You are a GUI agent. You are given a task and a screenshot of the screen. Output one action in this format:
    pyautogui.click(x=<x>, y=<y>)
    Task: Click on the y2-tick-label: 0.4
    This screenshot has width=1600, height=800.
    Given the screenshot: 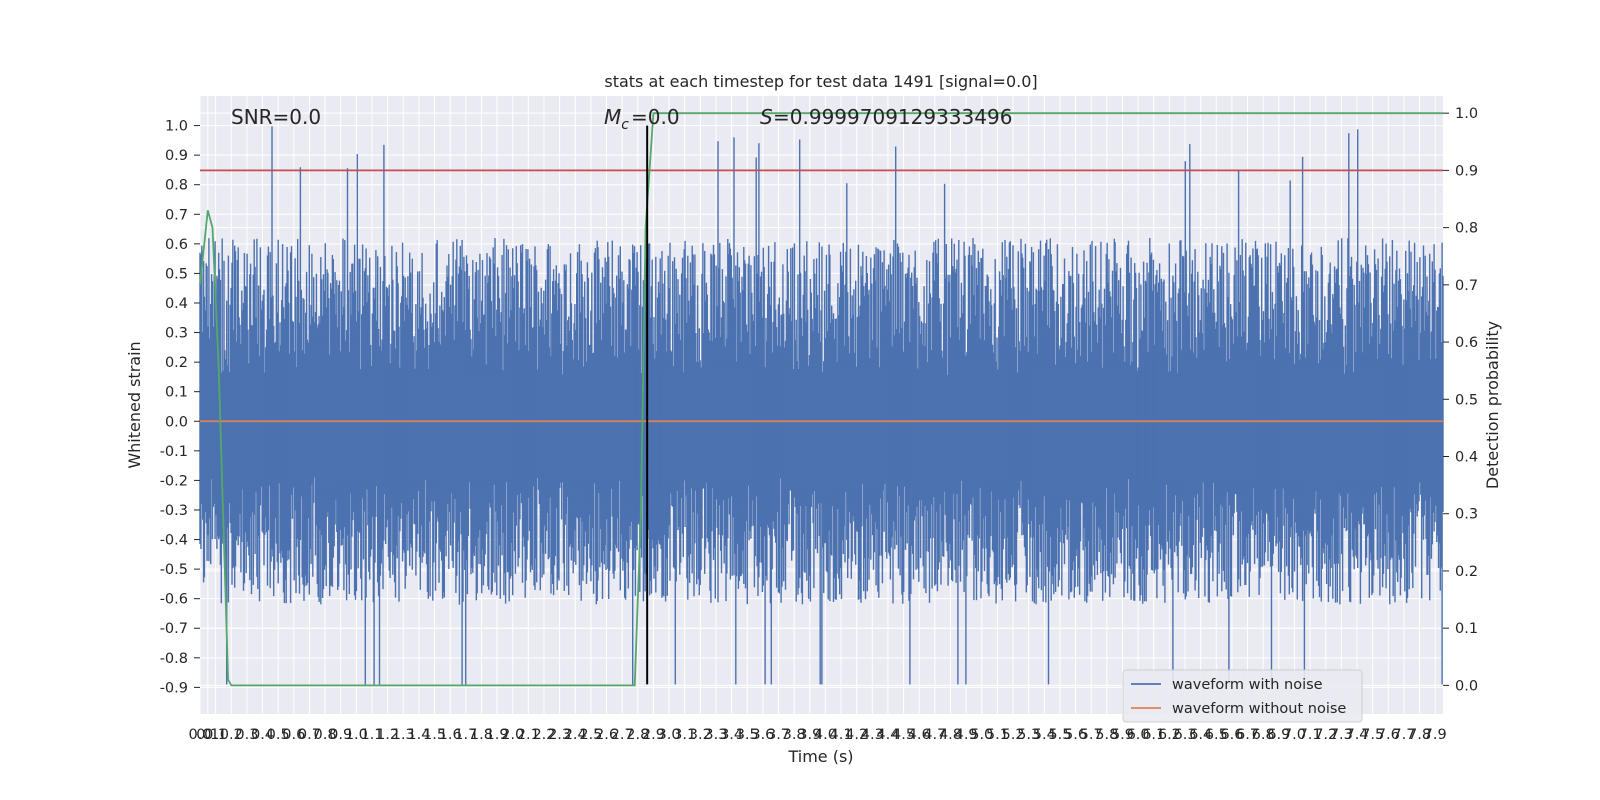 What is the action you would take?
    pyautogui.click(x=1466, y=458)
    